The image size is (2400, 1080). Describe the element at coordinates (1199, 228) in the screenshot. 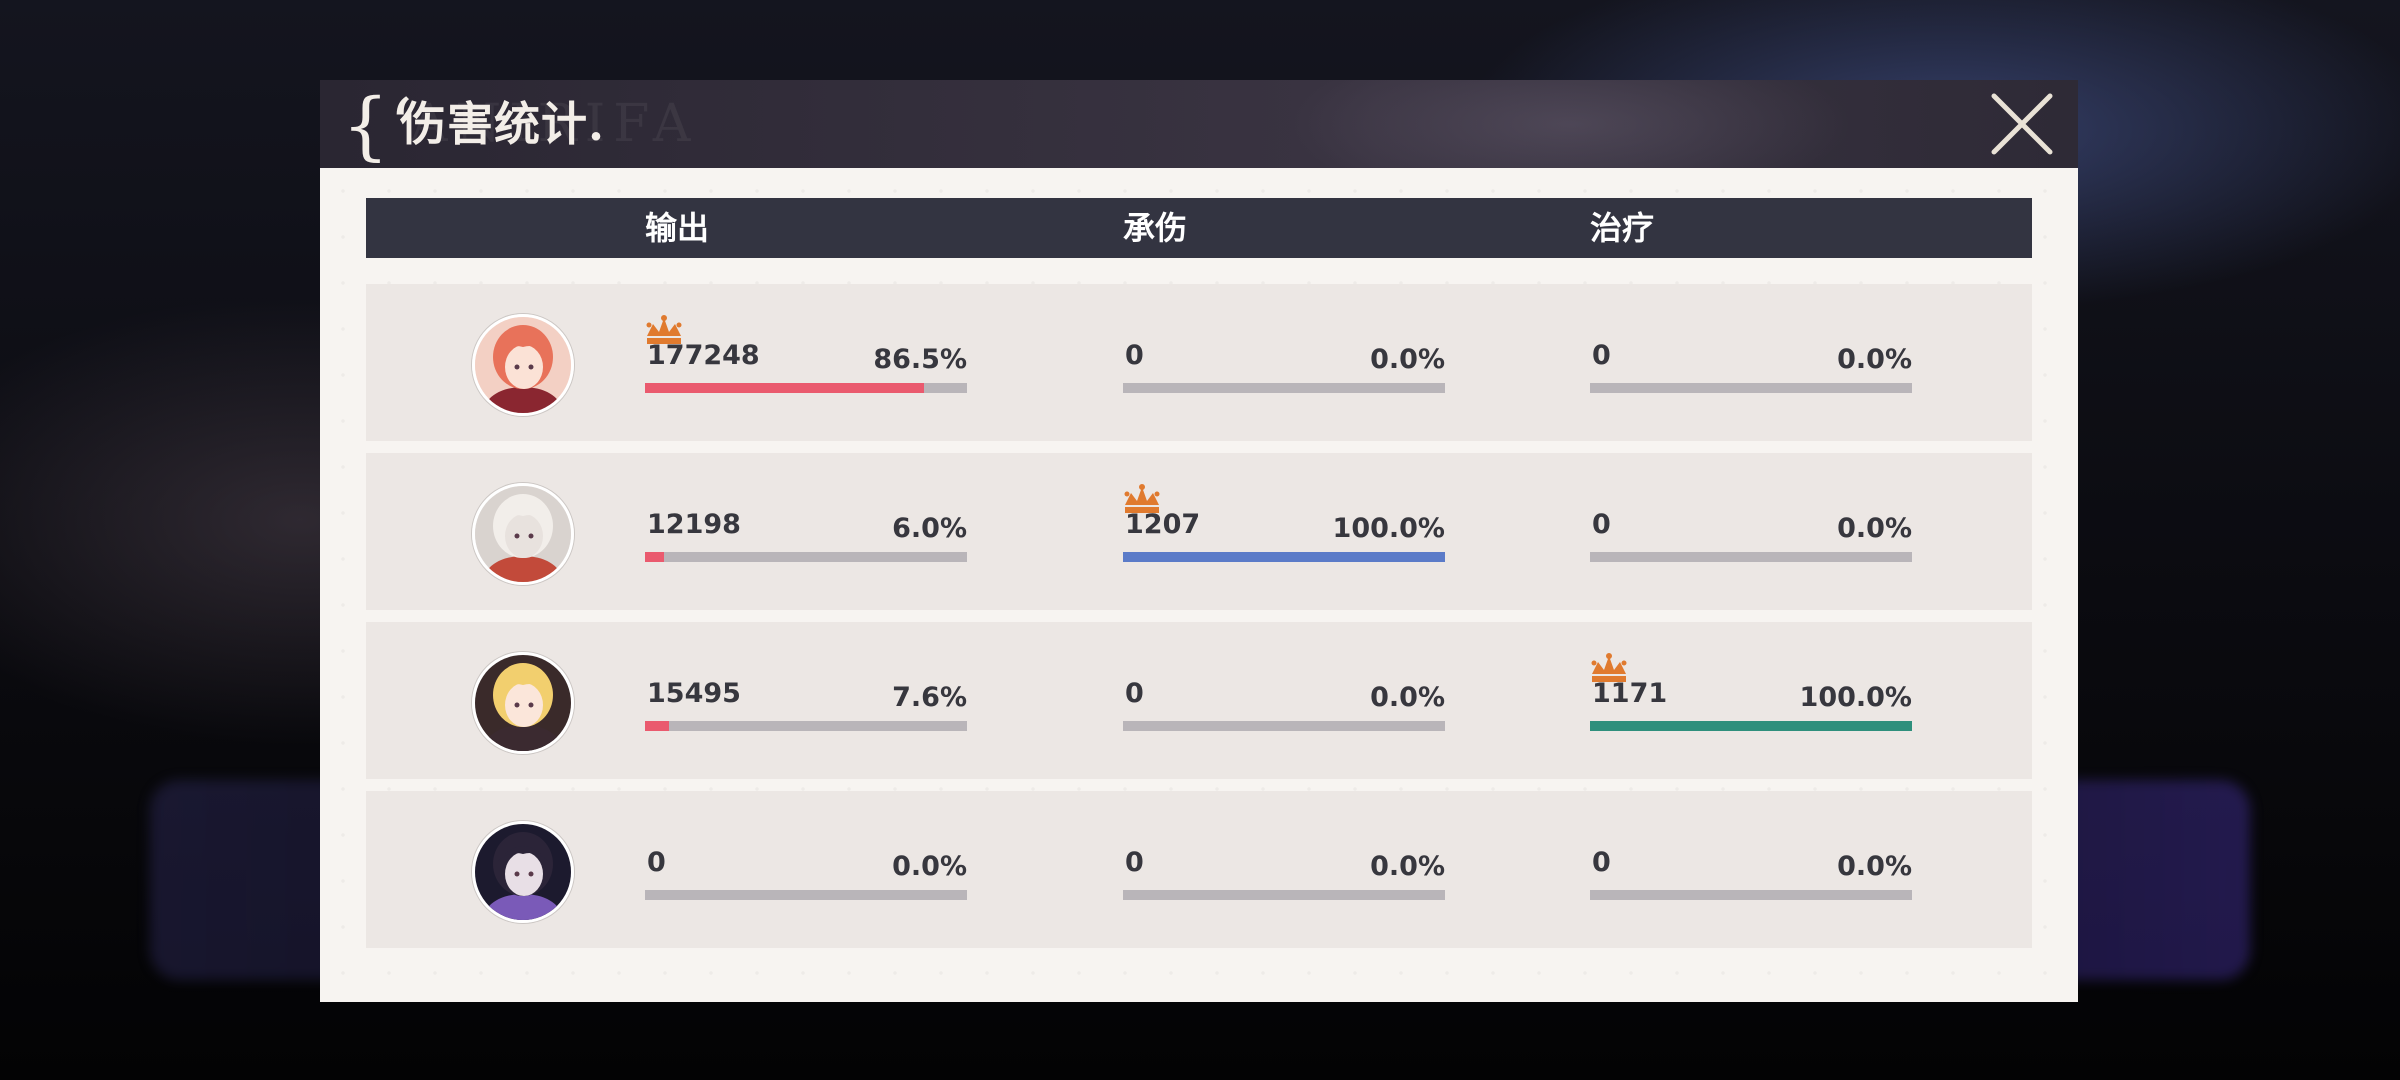

I see `column-header-bar: 输出 承伤 治疗` at that location.